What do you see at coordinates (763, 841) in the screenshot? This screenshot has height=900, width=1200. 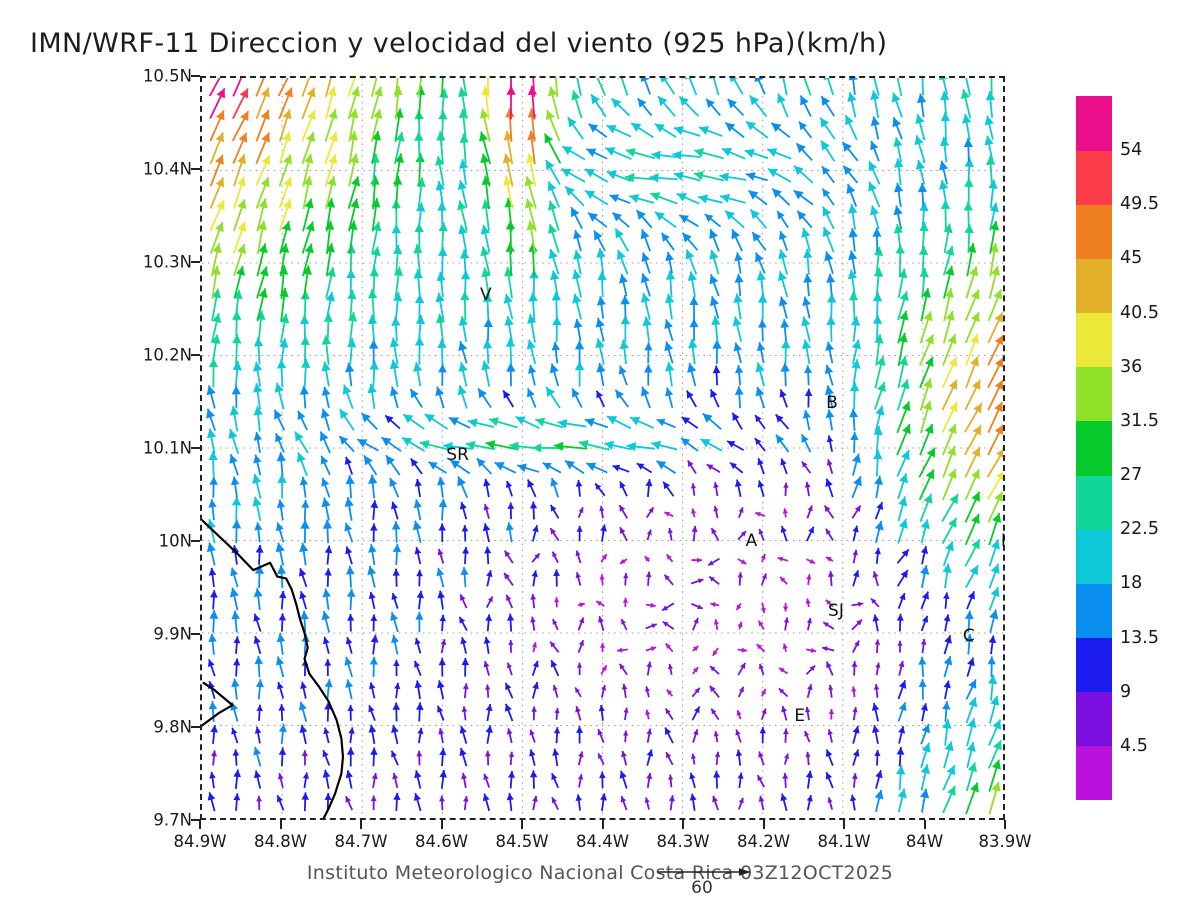 I see `x-axis-tick-label: 84.2W` at bounding box center [763, 841].